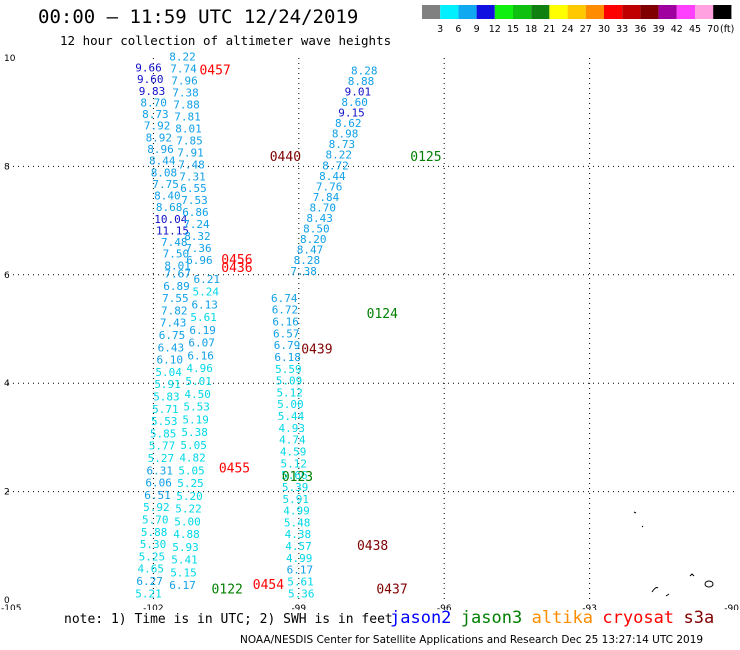  I want to click on pass-time-label: 0456, so click(236, 260).